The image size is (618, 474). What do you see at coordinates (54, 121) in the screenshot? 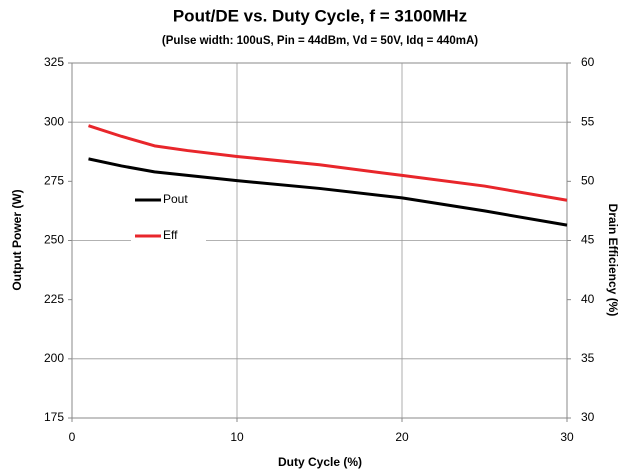
I see `y-tick-label: 300` at bounding box center [54, 121].